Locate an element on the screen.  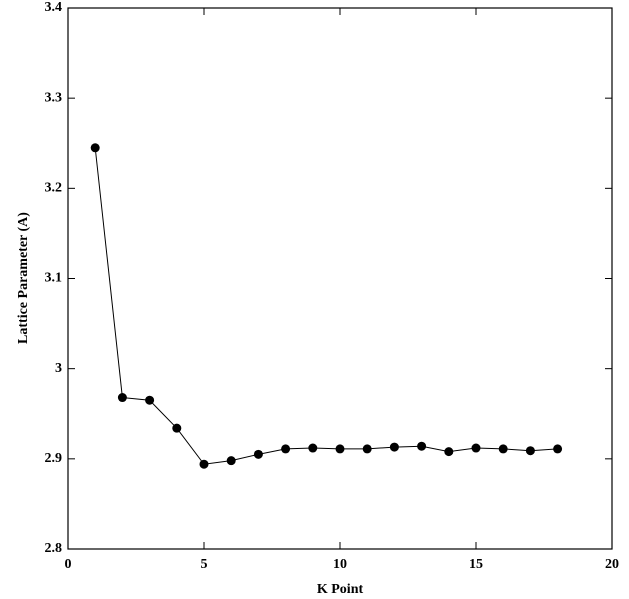
x-tick-label: 15 is located at coordinates (476, 564).